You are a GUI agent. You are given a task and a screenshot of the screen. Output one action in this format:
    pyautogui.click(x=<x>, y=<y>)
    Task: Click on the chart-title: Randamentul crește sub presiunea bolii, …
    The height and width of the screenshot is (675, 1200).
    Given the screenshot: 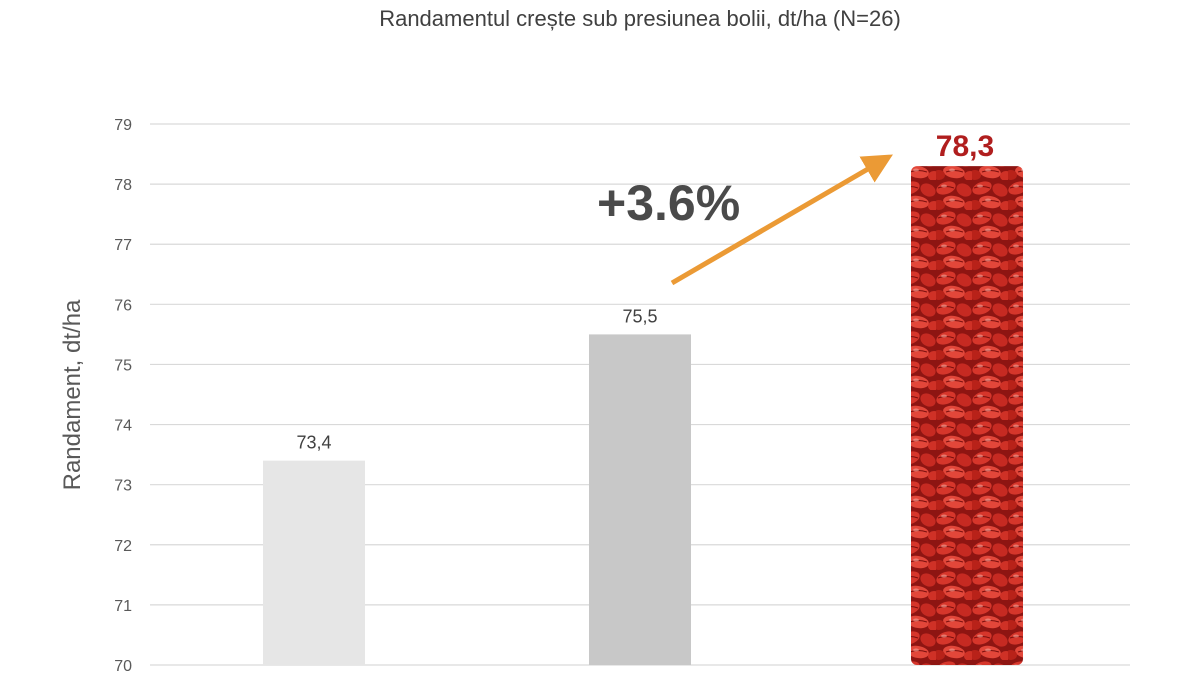 What is the action you would take?
    pyautogui.click(x=640, y=18)
    